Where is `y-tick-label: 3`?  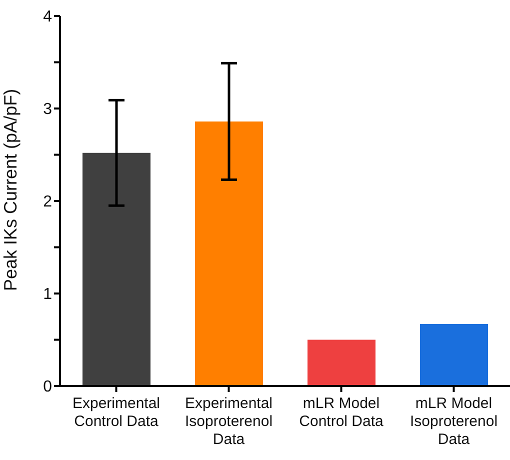
y-tick-label: 3 is located at coordinates (47, 109).